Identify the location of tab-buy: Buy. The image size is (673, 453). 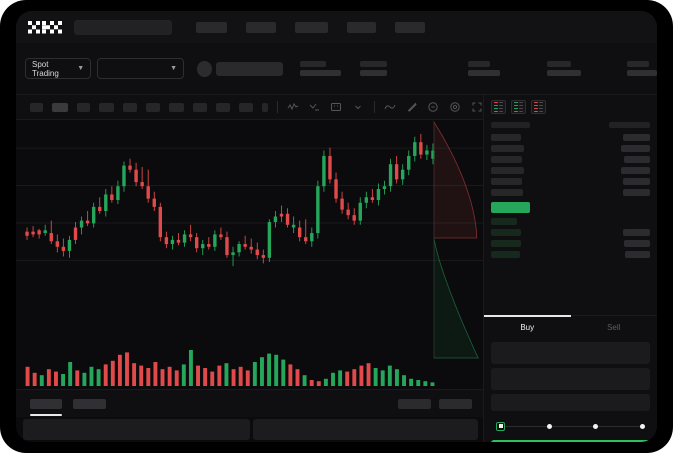
(527, 326).